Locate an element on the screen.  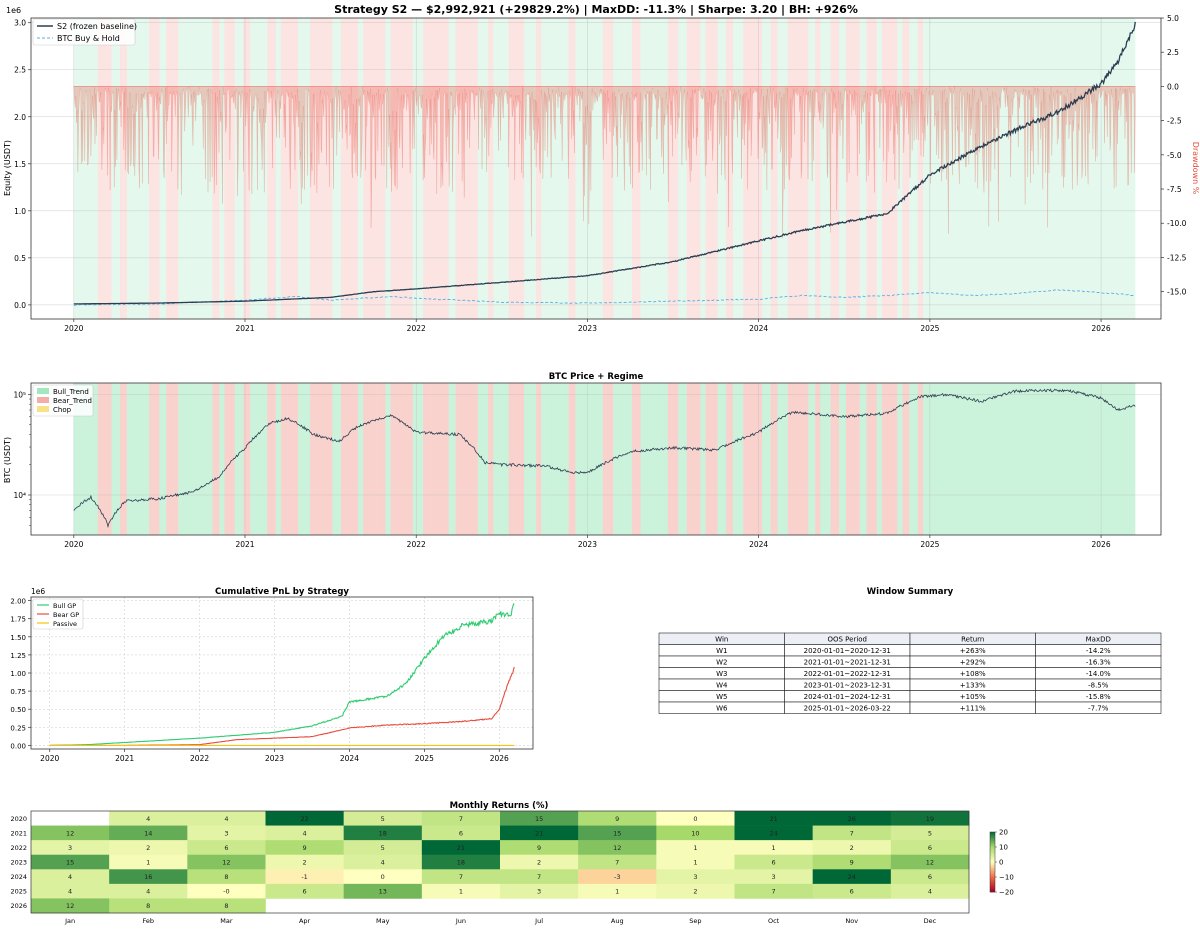
heatmap-cell-value: 19 is located at coordinates (930, 819).